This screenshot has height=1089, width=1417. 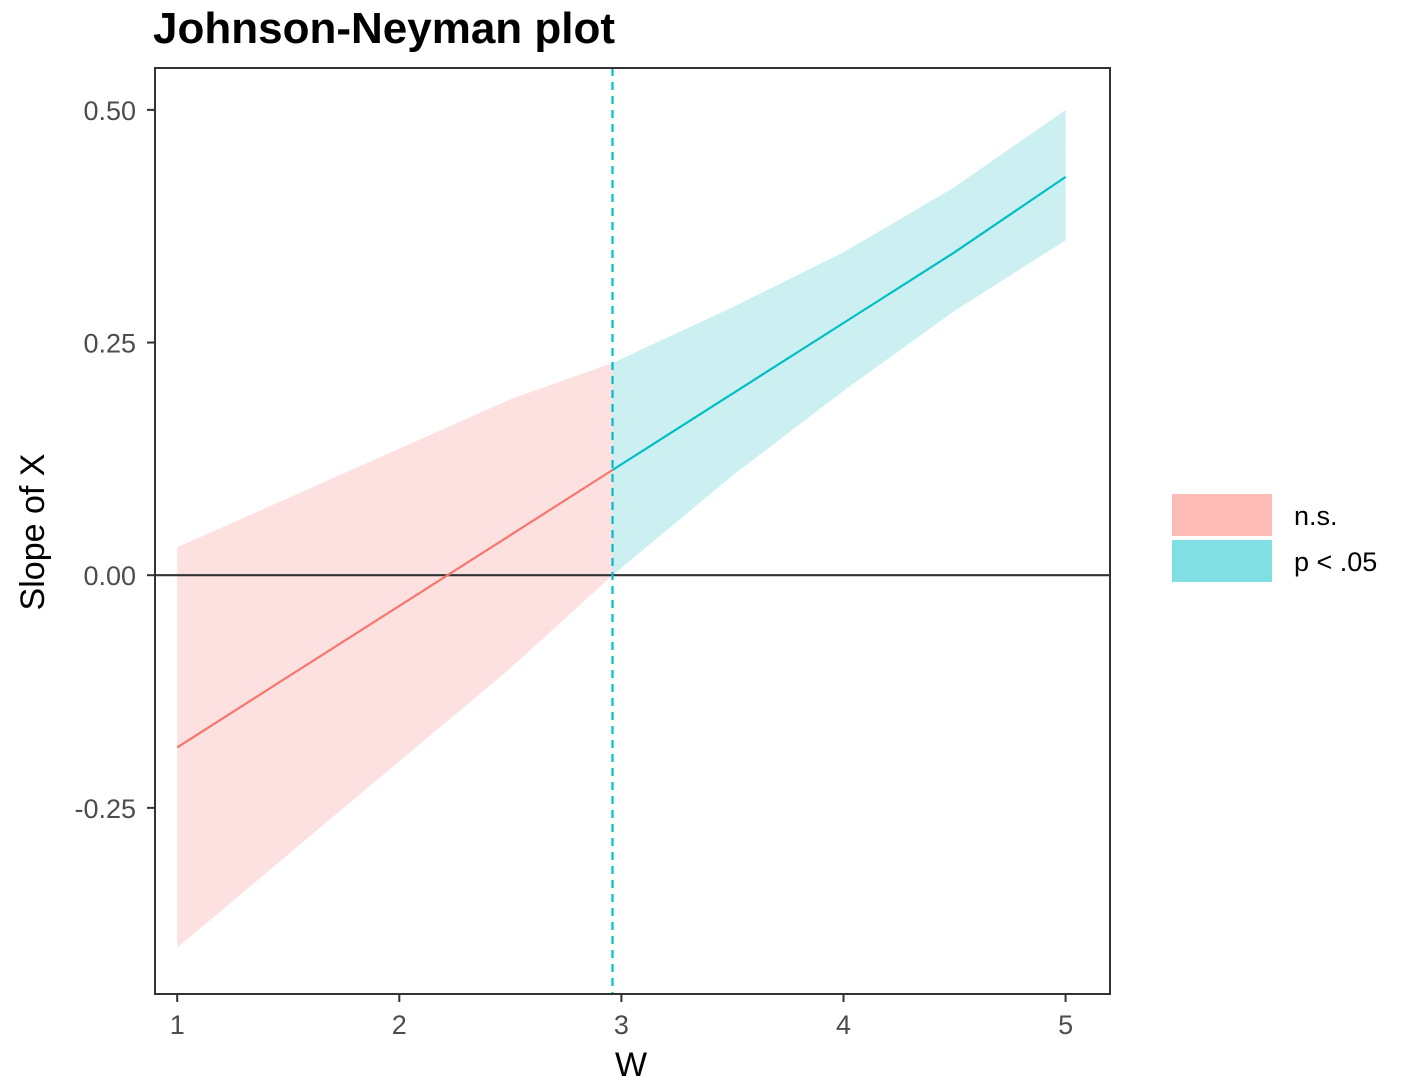 I want to click on x-tick-label: 1, so click(x=177, y=1025).